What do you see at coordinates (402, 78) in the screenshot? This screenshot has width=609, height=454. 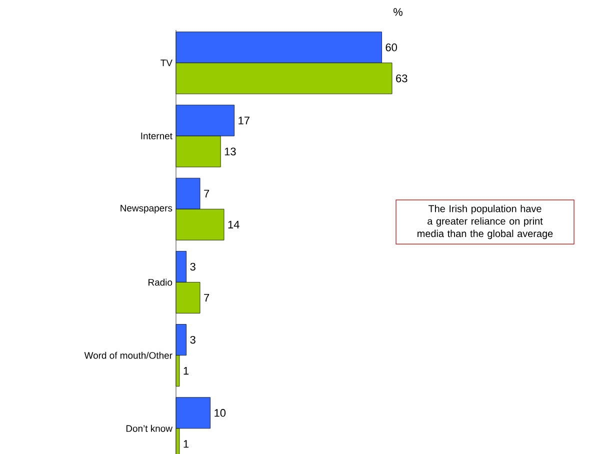 I see `data-label: 63` at bounding box center [402, 78].